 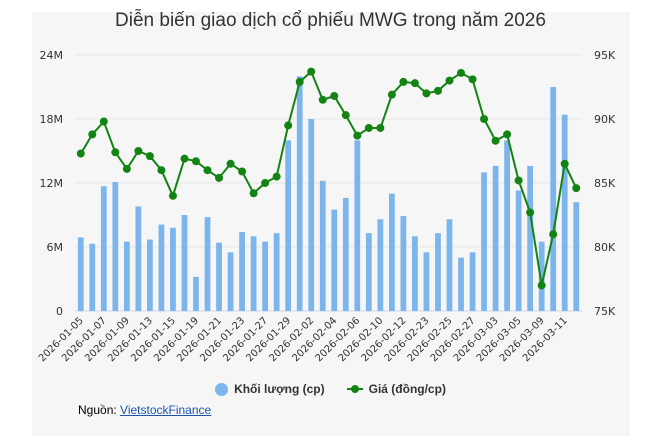 I want to click on y-left-tick-label: 6M, so click(x=55, y=247).